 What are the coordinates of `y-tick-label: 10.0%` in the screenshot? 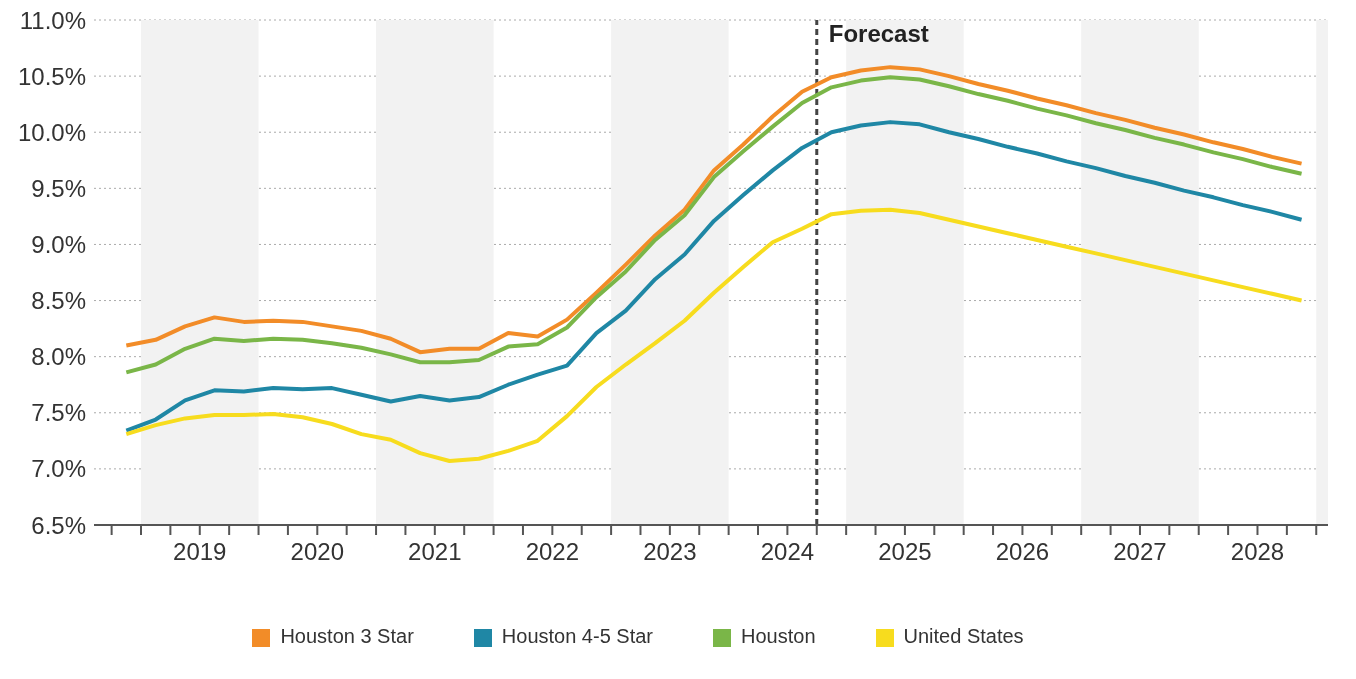 It's located at (51, 132).